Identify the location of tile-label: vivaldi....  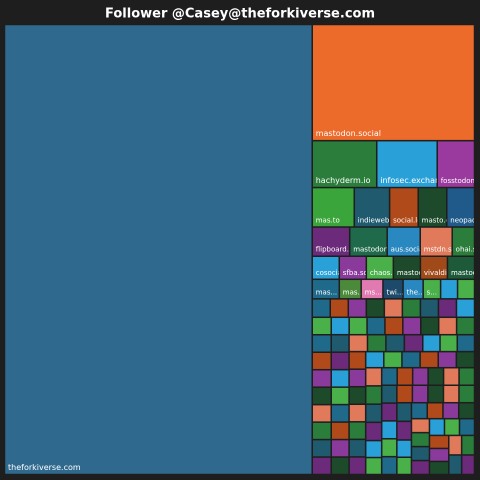
(439, 273).